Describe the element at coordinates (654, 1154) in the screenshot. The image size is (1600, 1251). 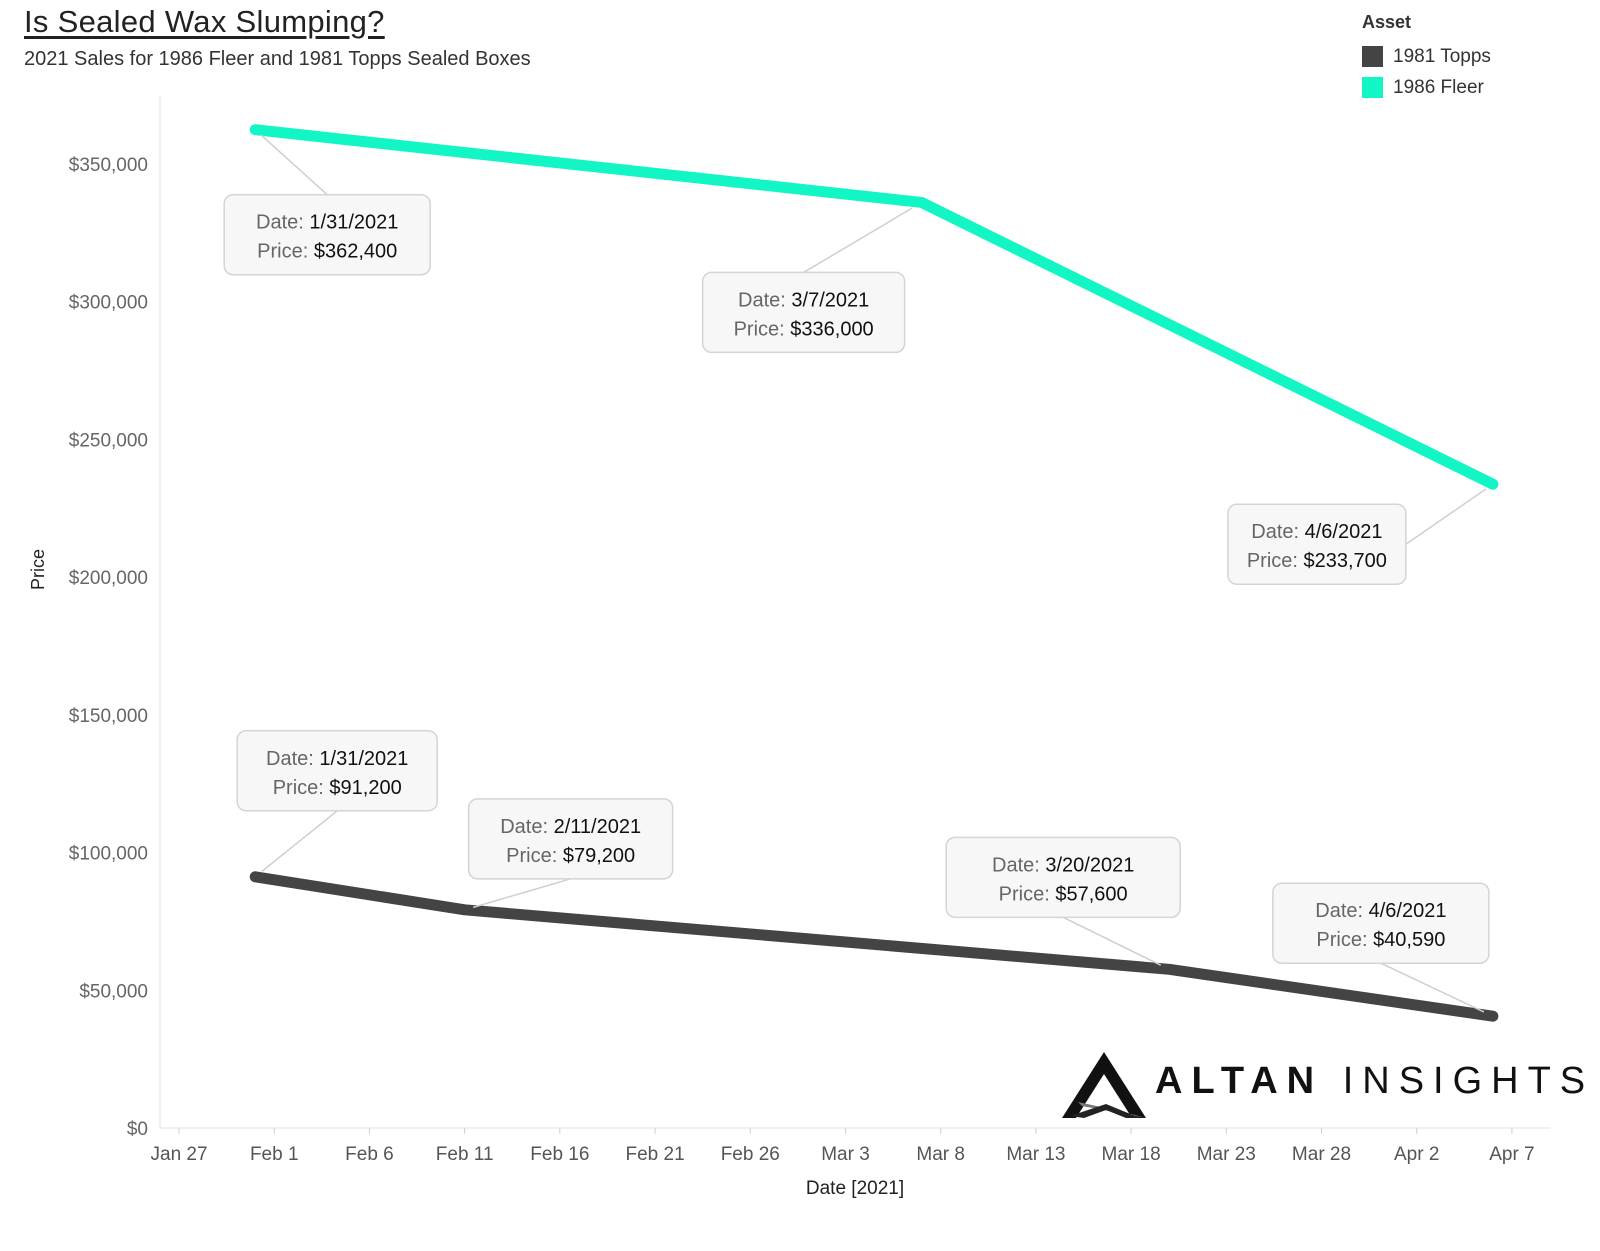
I see `x-tick-label: Feb 21` at that location.